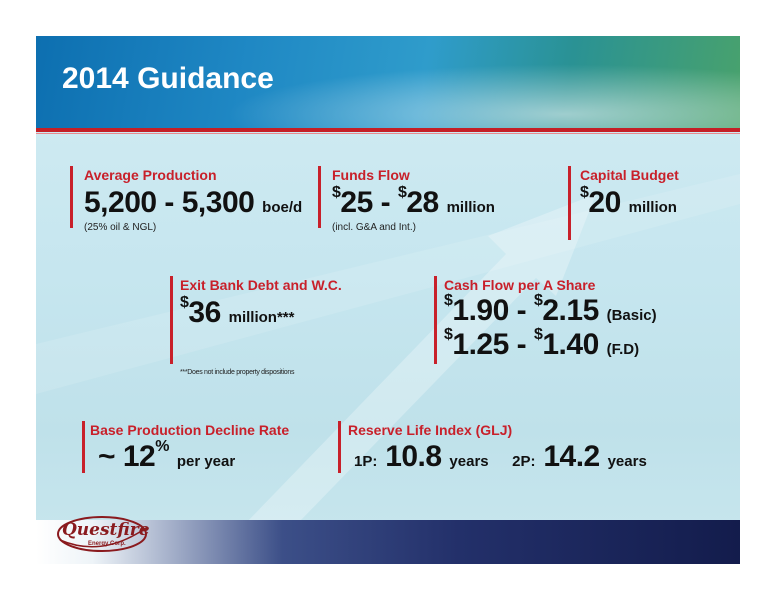 The width and height of the screenshot is (776, 600). I want to click on header-divider, so click(388, 130).